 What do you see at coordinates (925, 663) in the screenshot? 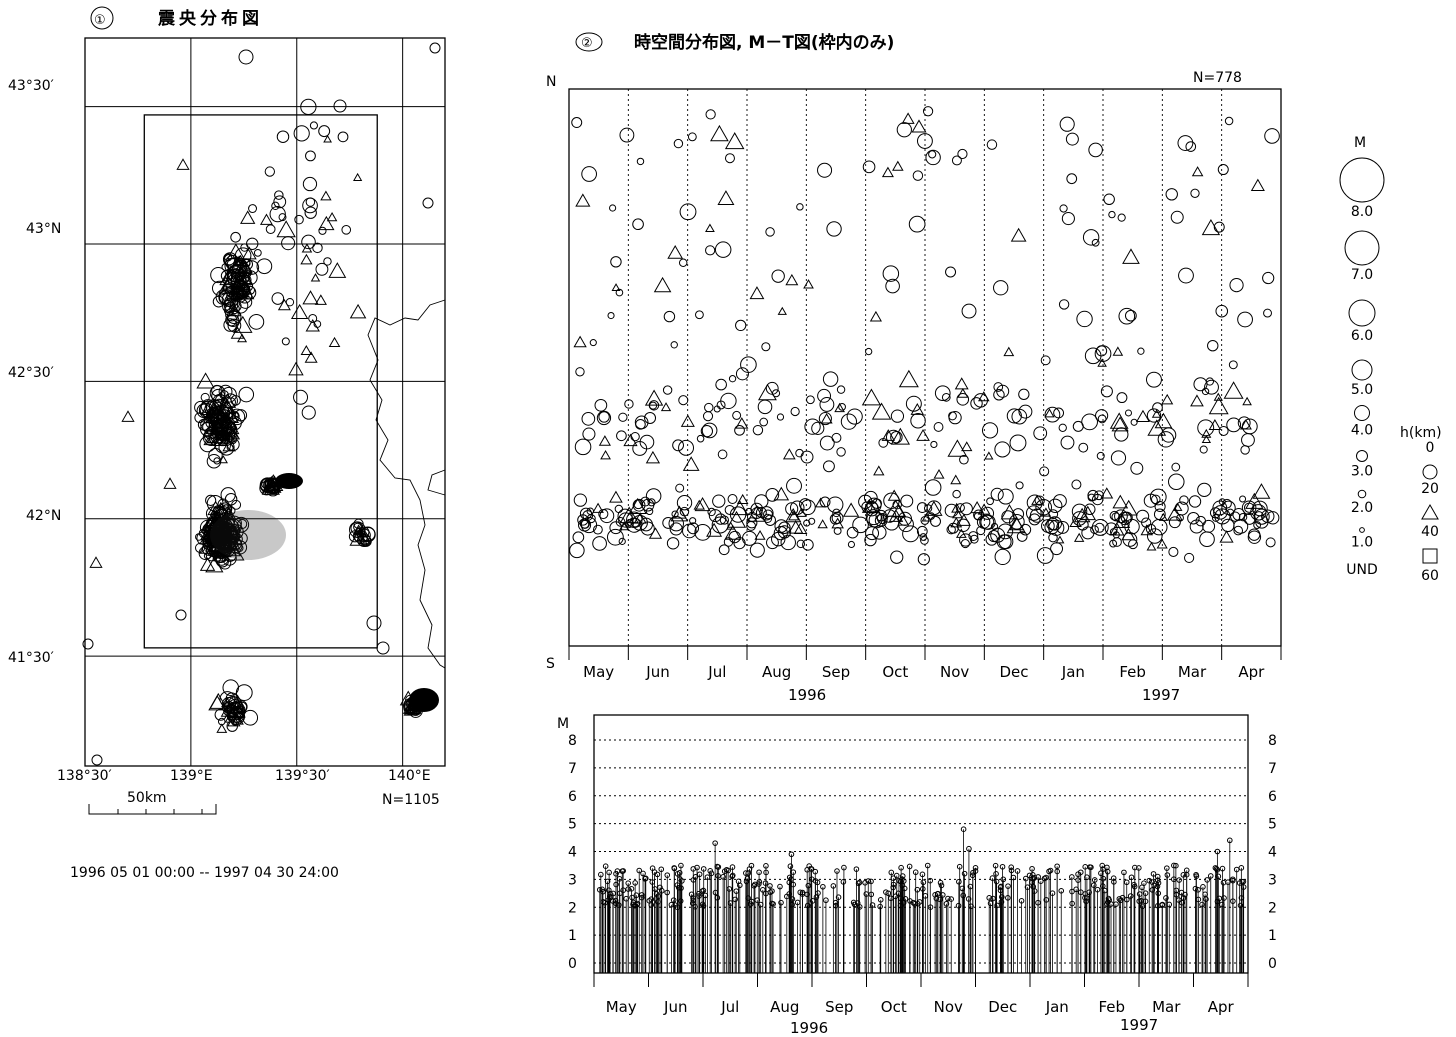
I see `st-time-axis: May Jun Jul Aug Sep Oct Nov Dec Jan Feb Mar Apr` at bounding box center [925, 663].